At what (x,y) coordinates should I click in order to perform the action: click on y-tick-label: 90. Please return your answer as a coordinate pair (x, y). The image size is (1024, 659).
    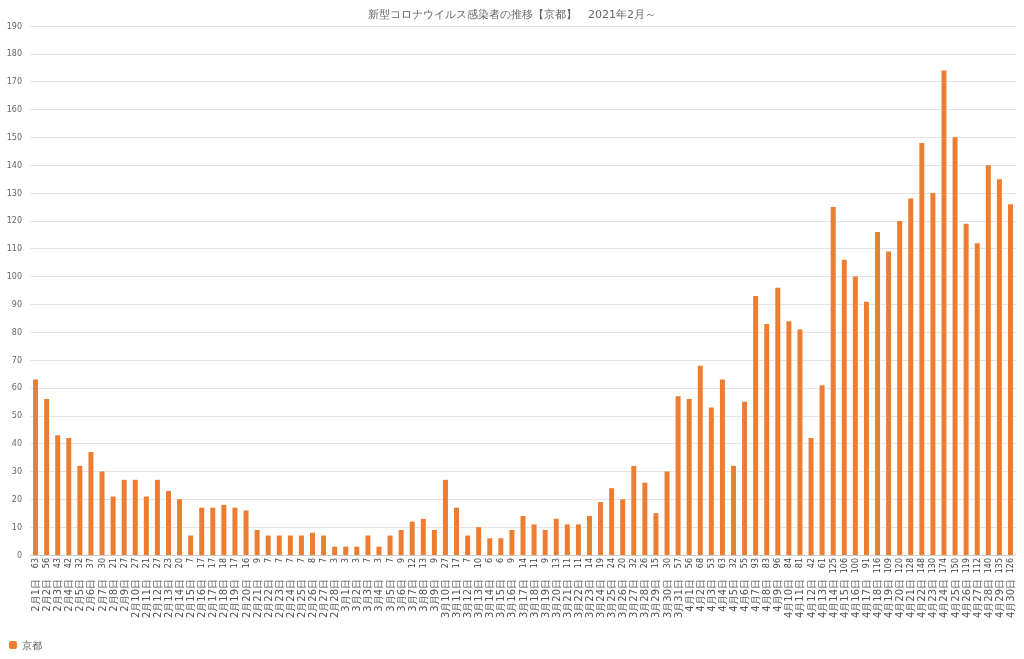
    Looking at the image, I should click on (16, 304).